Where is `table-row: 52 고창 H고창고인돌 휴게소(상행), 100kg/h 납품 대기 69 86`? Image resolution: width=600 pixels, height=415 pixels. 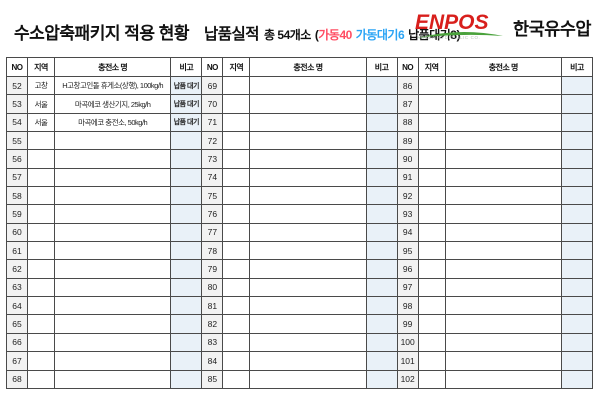
table-row: 52 고창 H고창고인돌 휴게소(상행), 100kg/h 납품 대기 69 86 is located at coordinates (299, 85).